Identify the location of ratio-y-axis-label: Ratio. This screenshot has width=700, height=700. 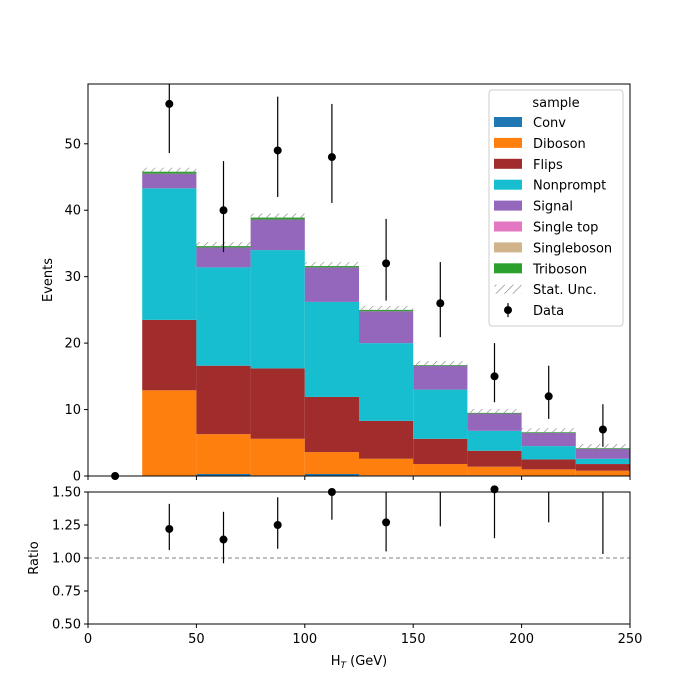
(34, 557).